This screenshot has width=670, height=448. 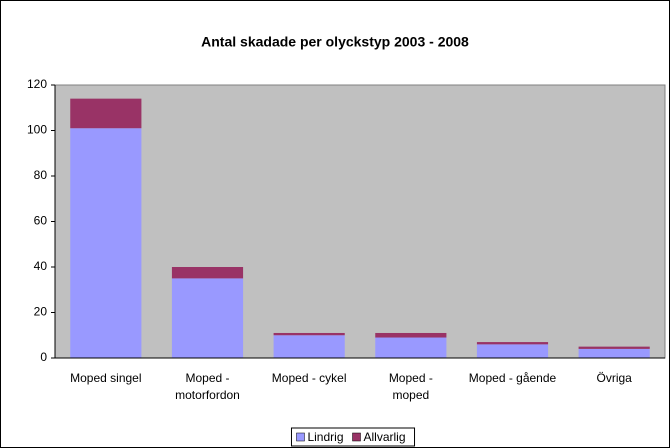 I want to click on x-tick-label: Moped - cykel, so click(x=309, y=378).